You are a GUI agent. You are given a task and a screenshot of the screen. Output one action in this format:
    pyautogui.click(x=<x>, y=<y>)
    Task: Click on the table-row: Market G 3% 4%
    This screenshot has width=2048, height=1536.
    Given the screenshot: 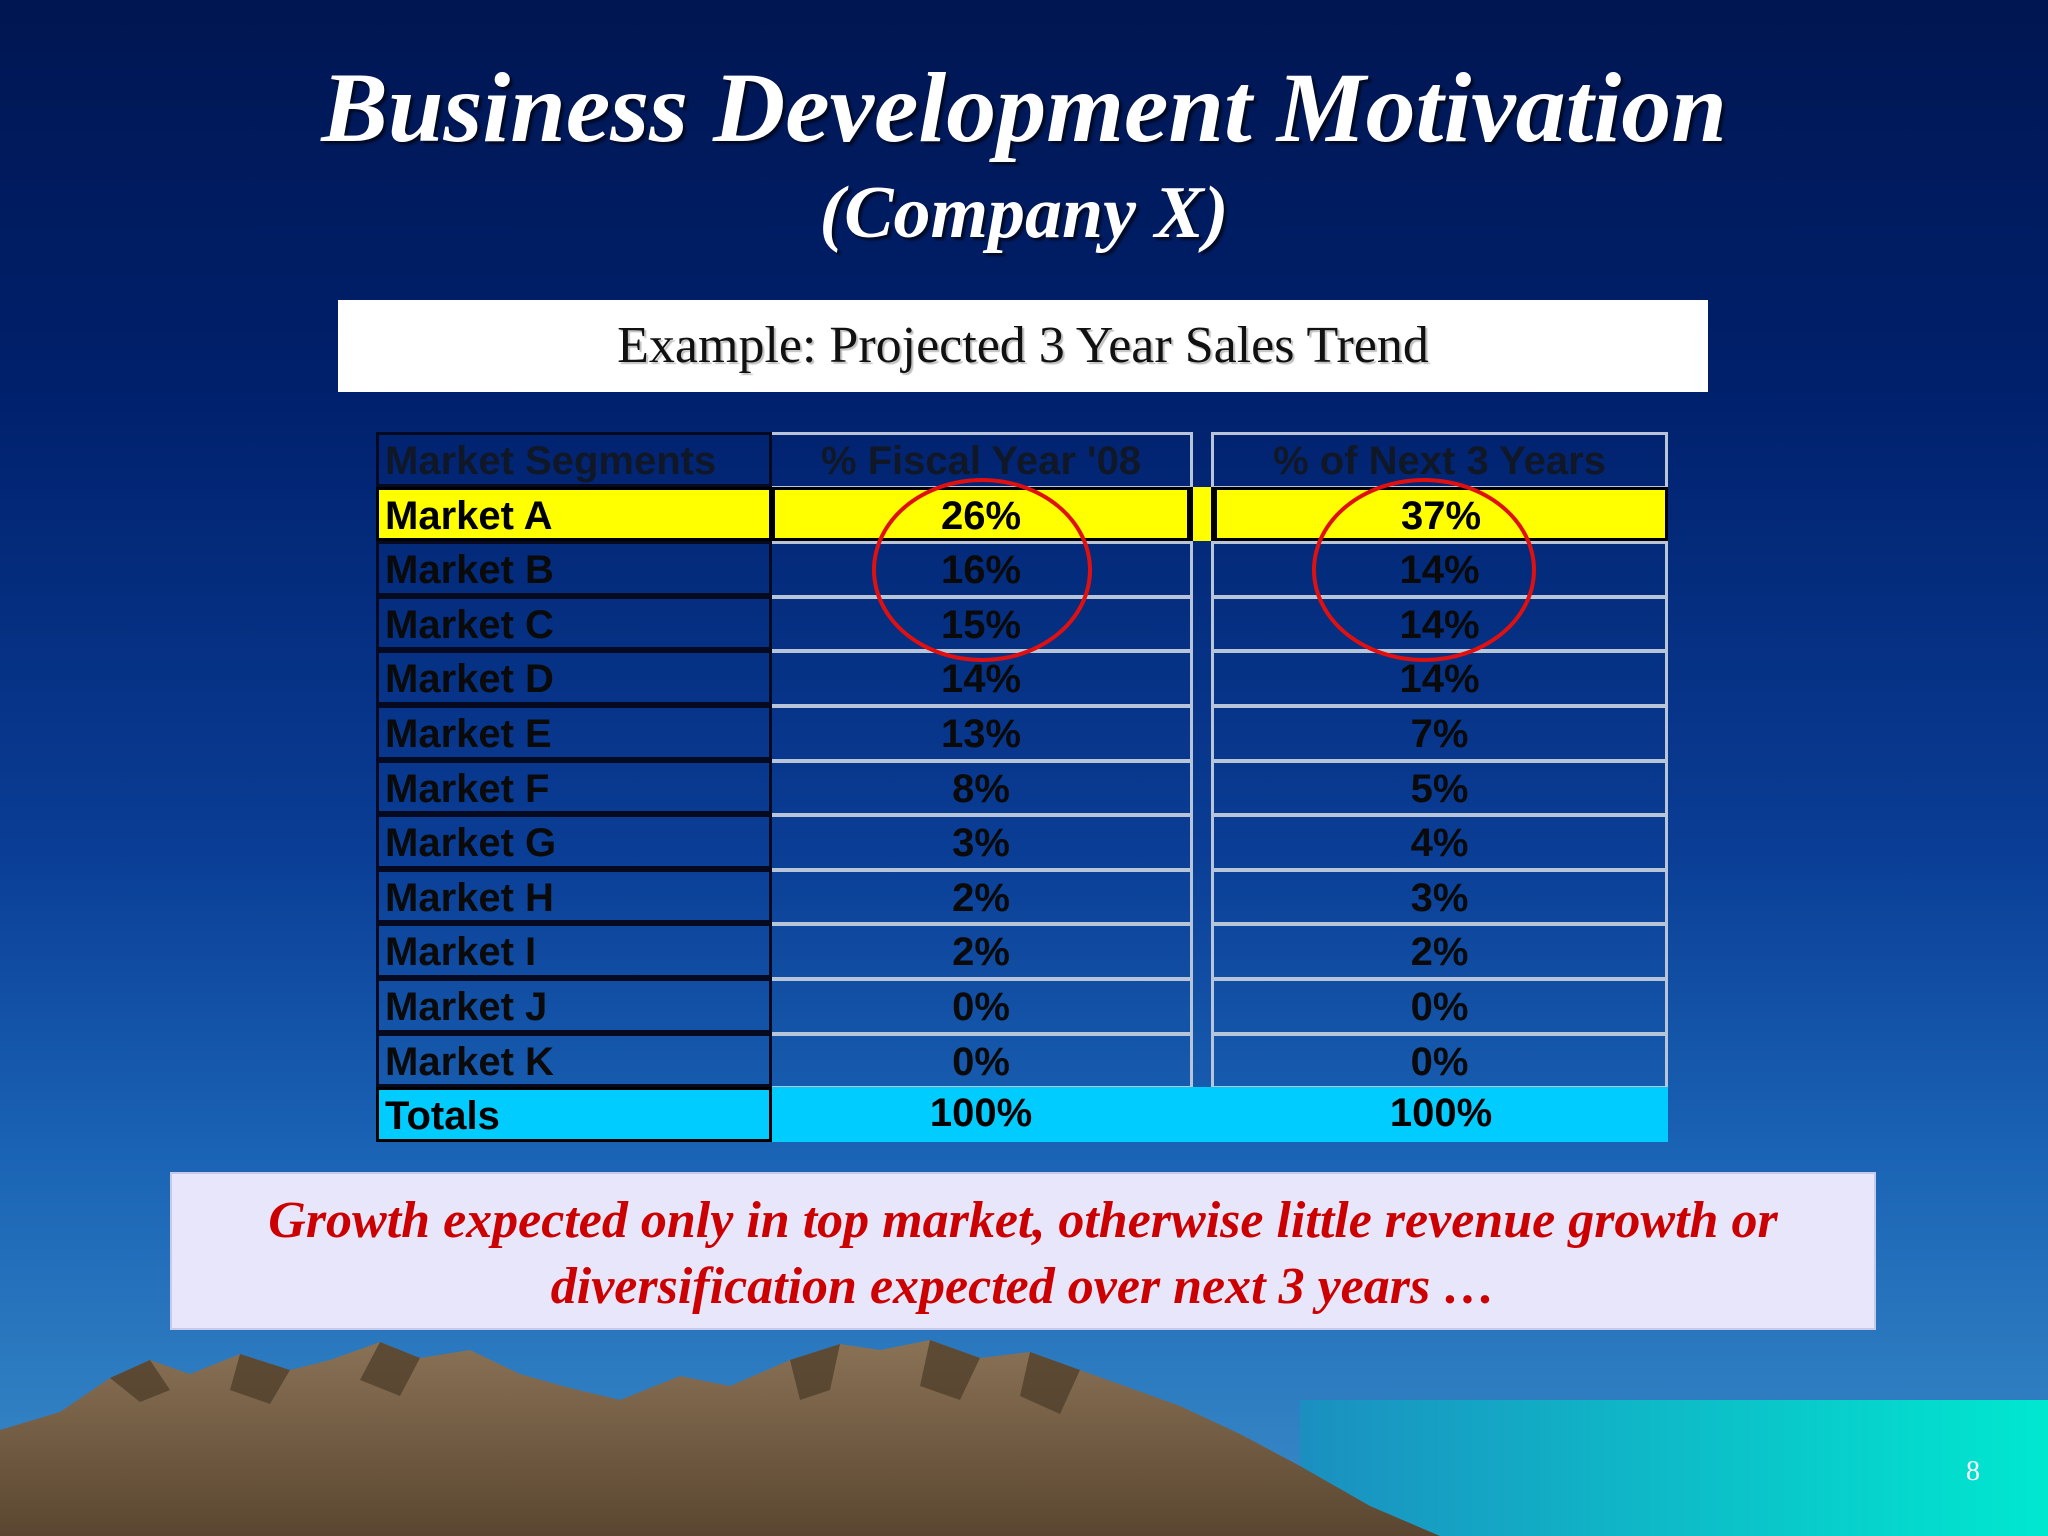 What is the action you would take?
    pyautogui.click(x=1022, y=841)
    